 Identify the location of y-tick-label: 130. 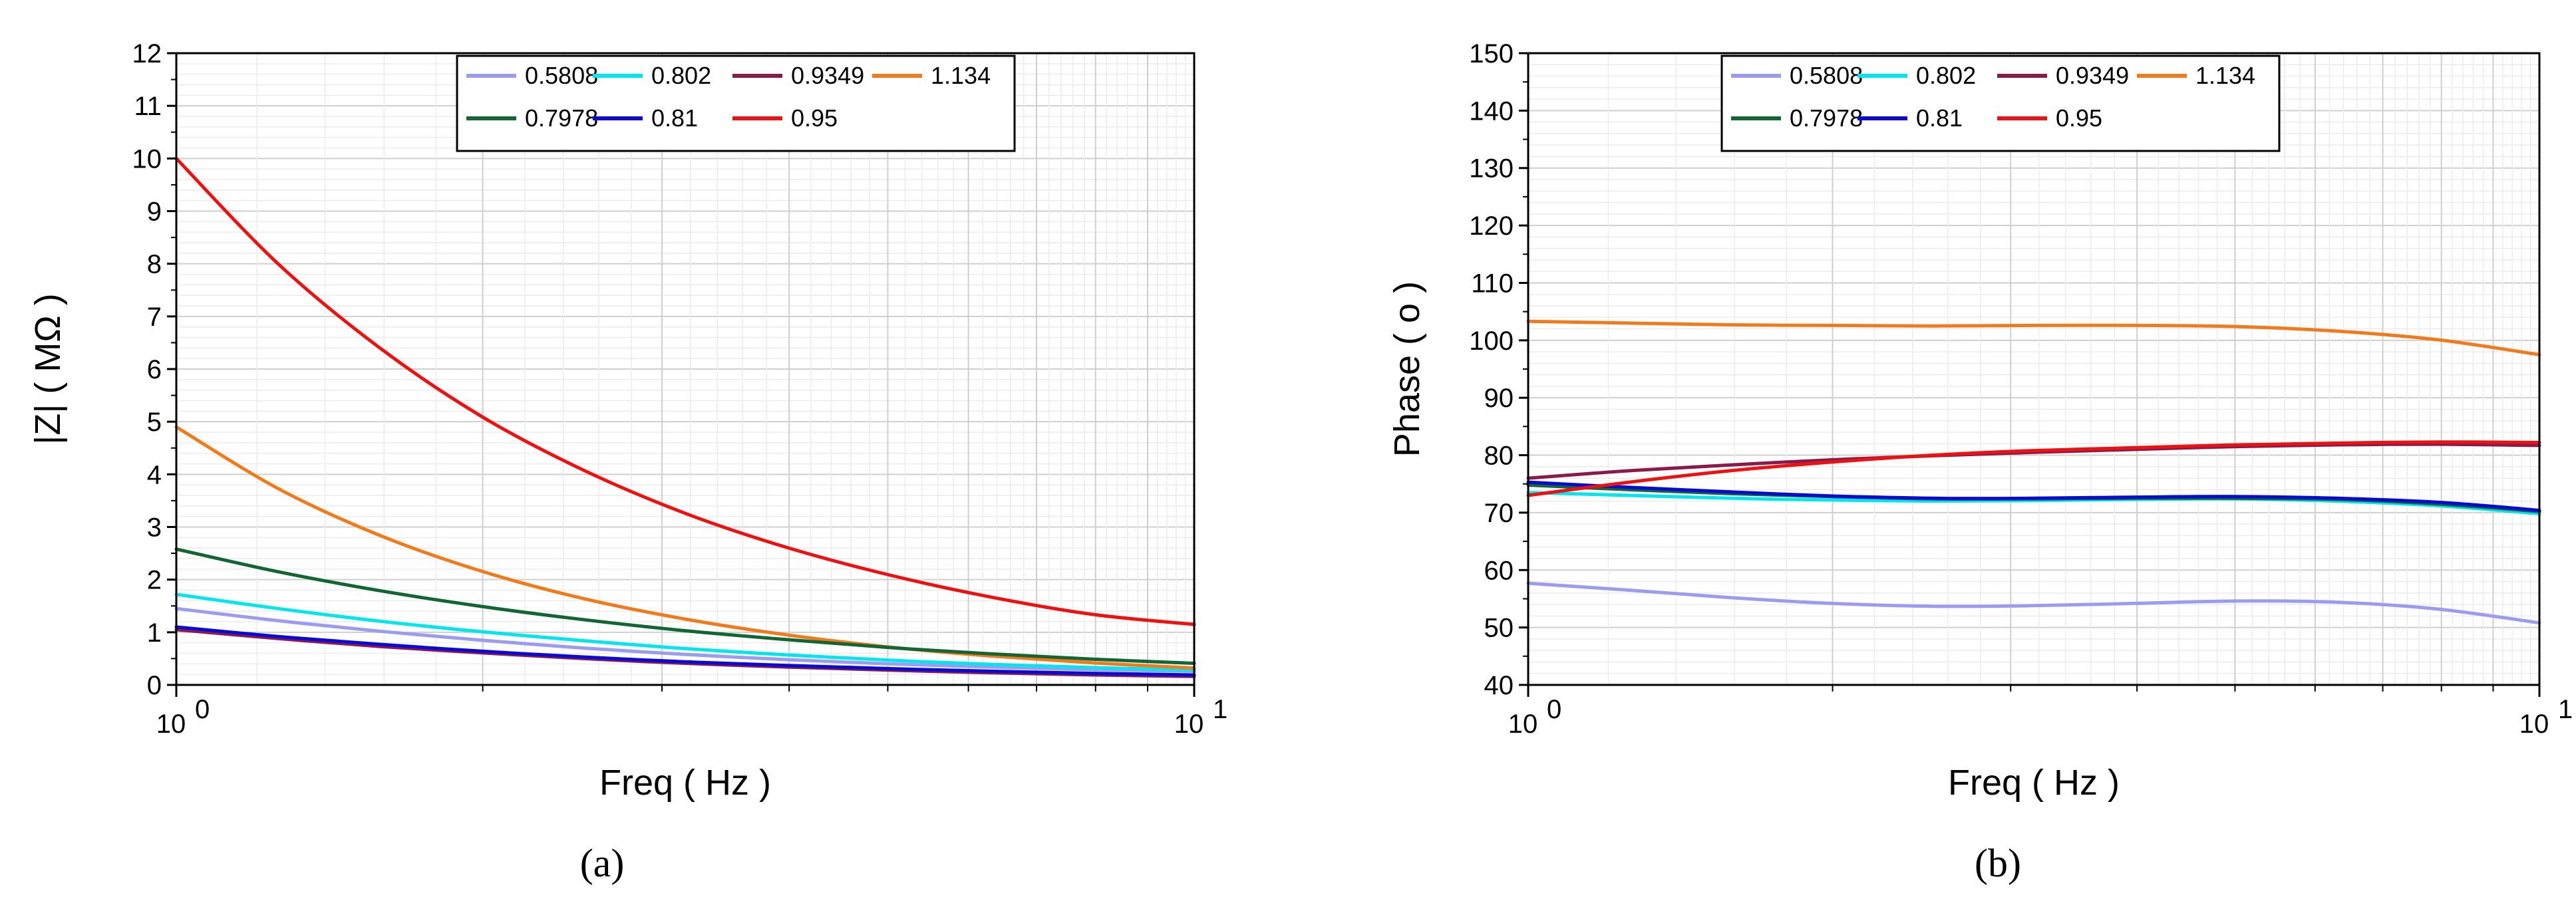
(1491, 169).